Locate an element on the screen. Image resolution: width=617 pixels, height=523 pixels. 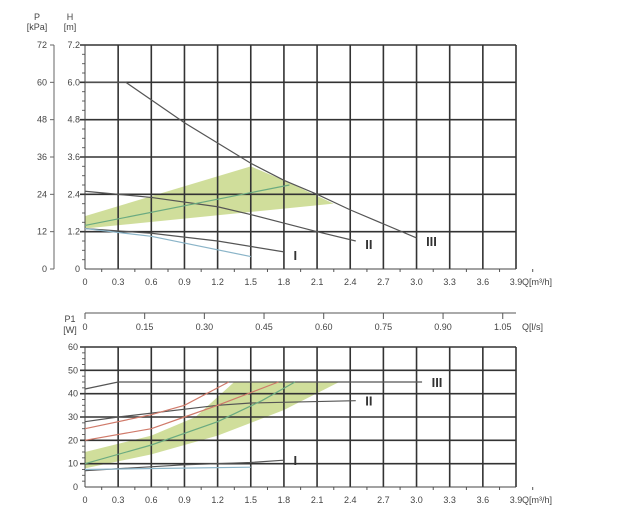
y-tick-label-P1: 10 is located at coordinates (73, 464).